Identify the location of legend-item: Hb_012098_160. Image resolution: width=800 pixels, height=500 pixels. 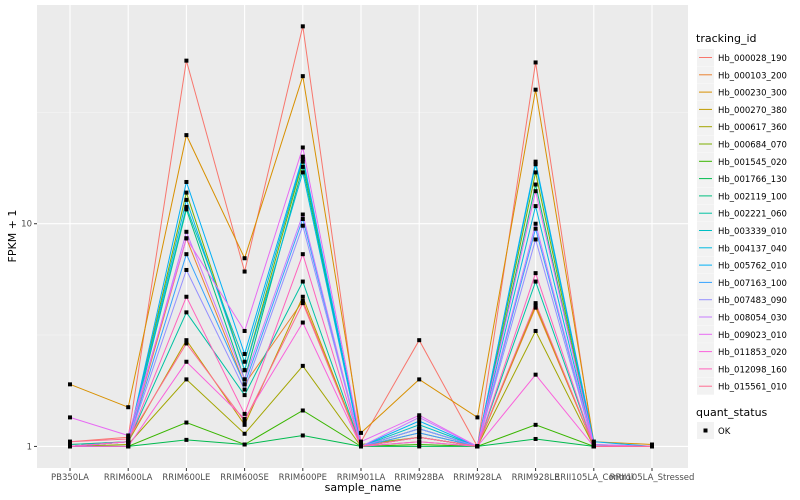
(742, 369).